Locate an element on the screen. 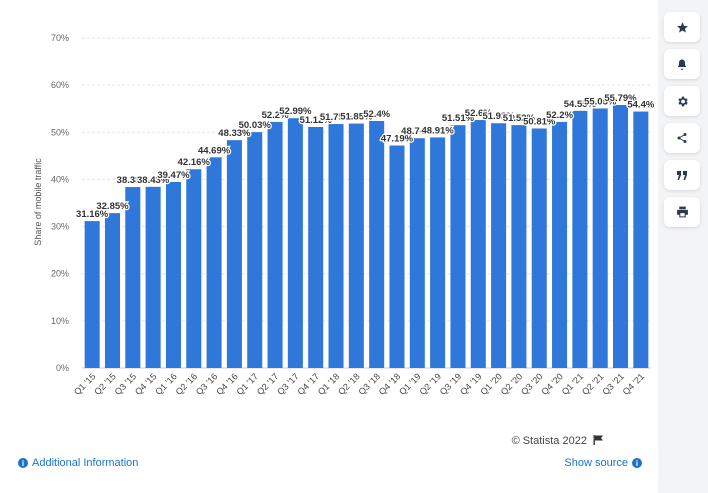  y-tick-label: 0% is located at coordinates (62, 368).